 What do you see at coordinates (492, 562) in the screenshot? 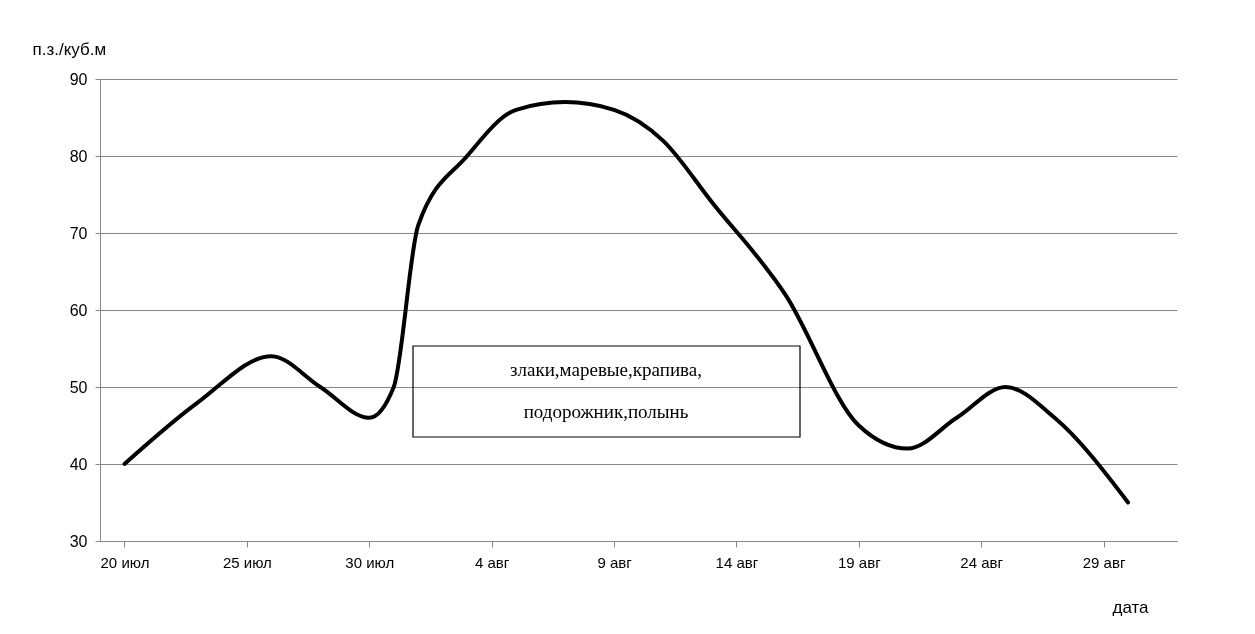
I see `x-tick-label: 4 авг` at bounding box center [492, 562].